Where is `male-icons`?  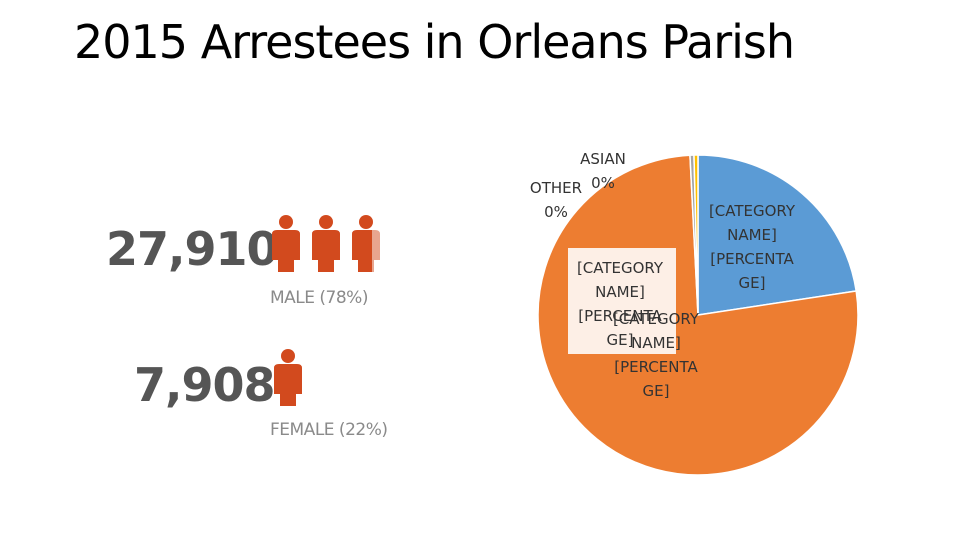 male-icons is located at coordinates (326, 243).